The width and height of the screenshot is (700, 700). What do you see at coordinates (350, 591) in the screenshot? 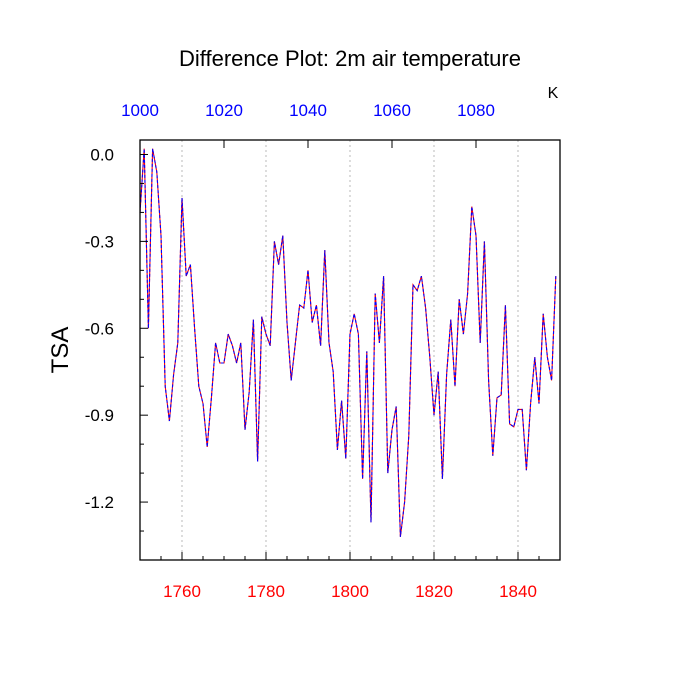
I see `x-tick-label: 1800` at bounding box center [350, 591].